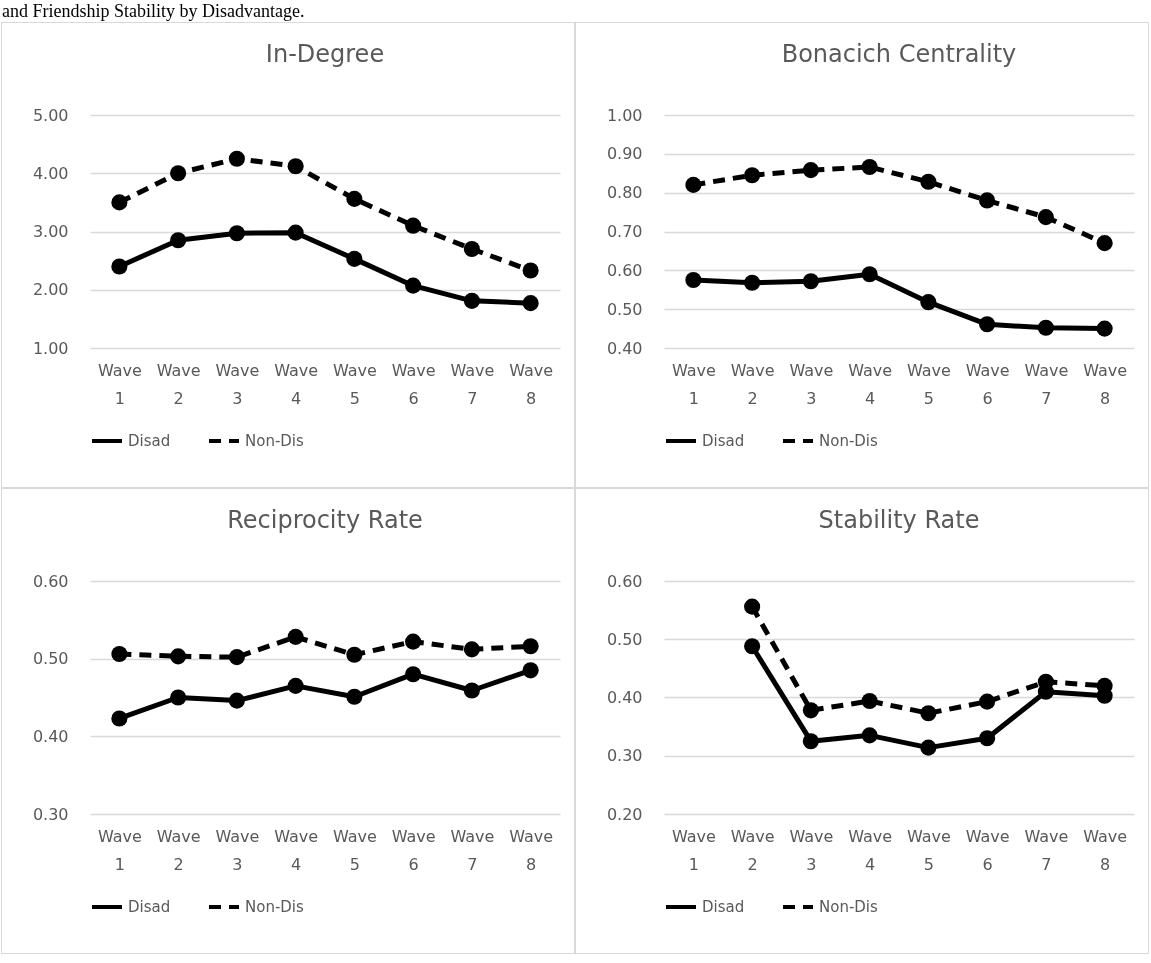 This screenshot has height=963, width=1151. I want to click on text: and Friendship Stability by Disadvantage., so click(153, 11).